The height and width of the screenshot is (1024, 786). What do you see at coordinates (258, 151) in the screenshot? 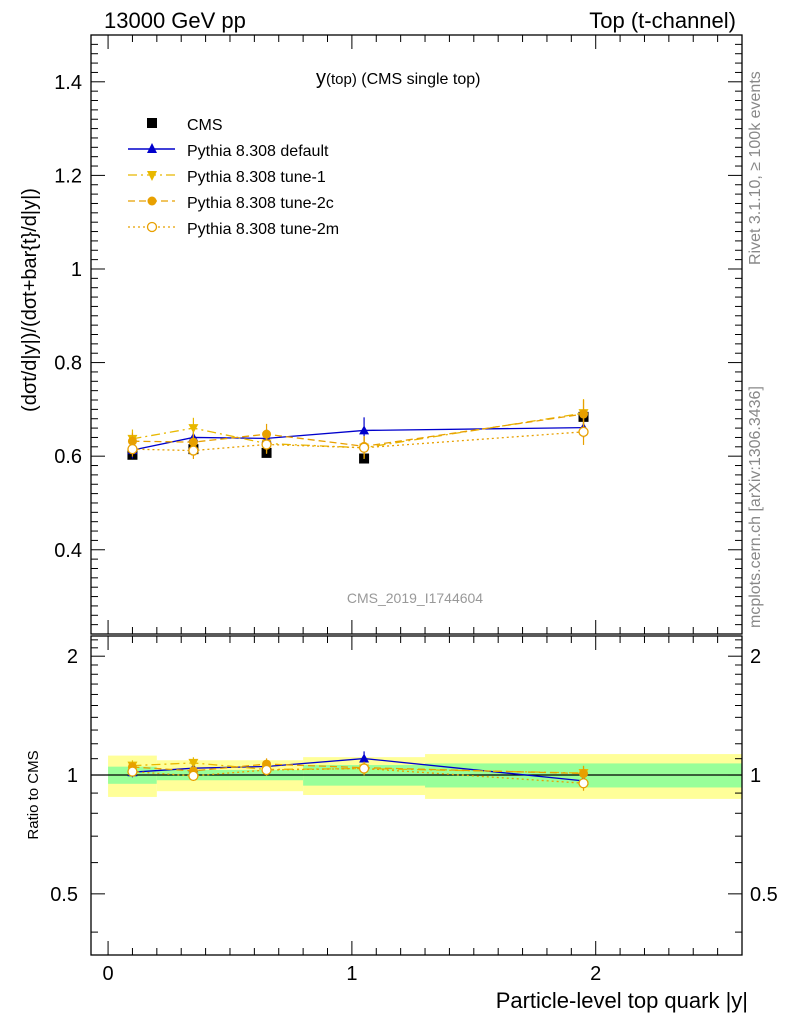
I see `legend-label-default: Pythia 8.308 default` at bounding box center [258, 151].